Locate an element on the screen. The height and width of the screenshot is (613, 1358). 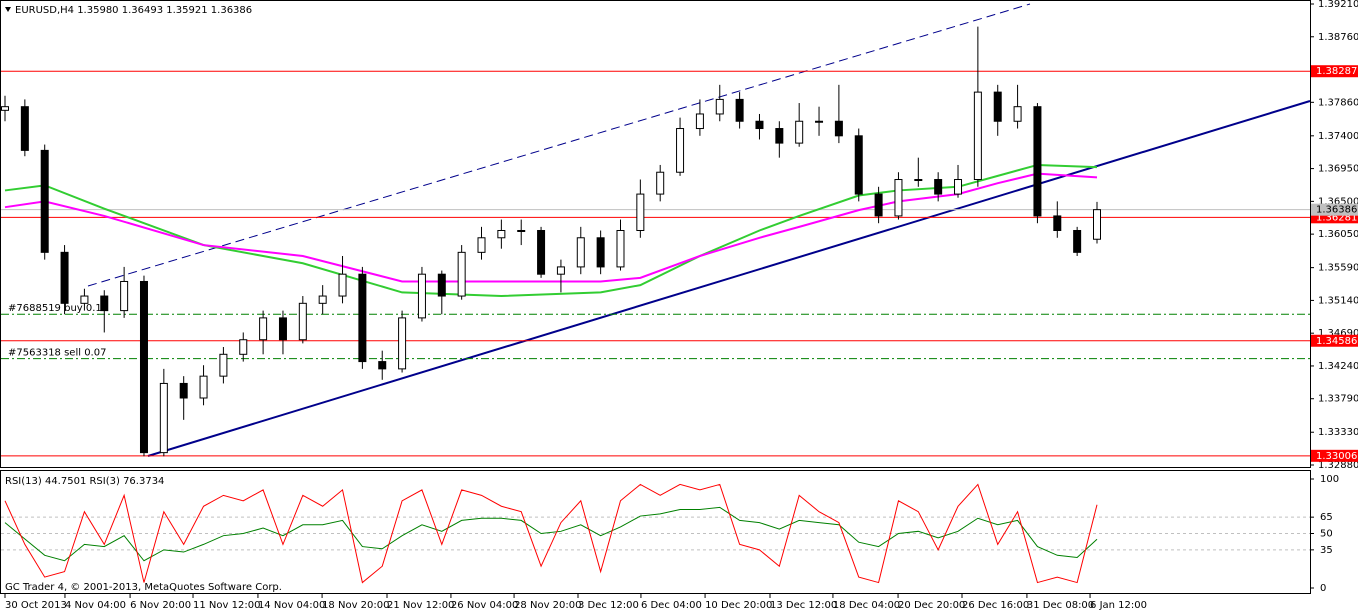
x-tick-label: 13 Dec 12:00 is located at coordinates (803, 605).